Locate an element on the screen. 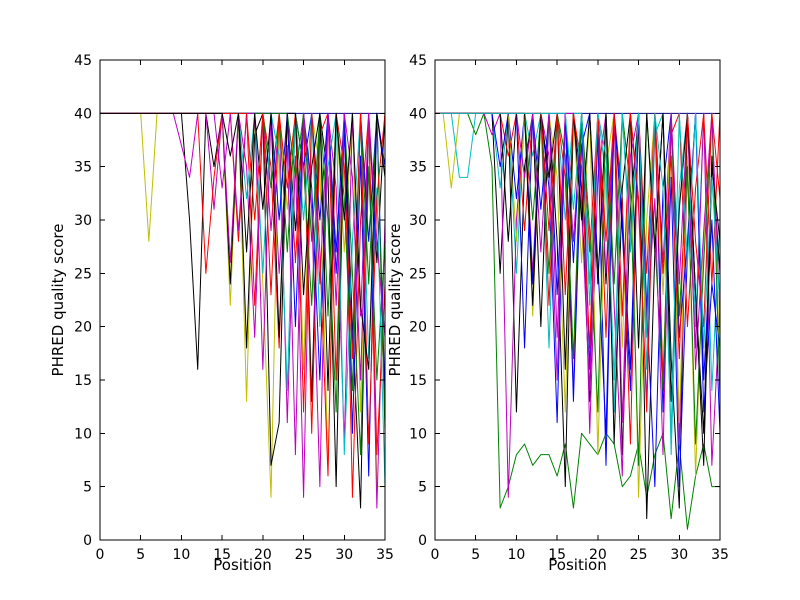  right-xaxis-label: Position is located at coordinates (577, 565).